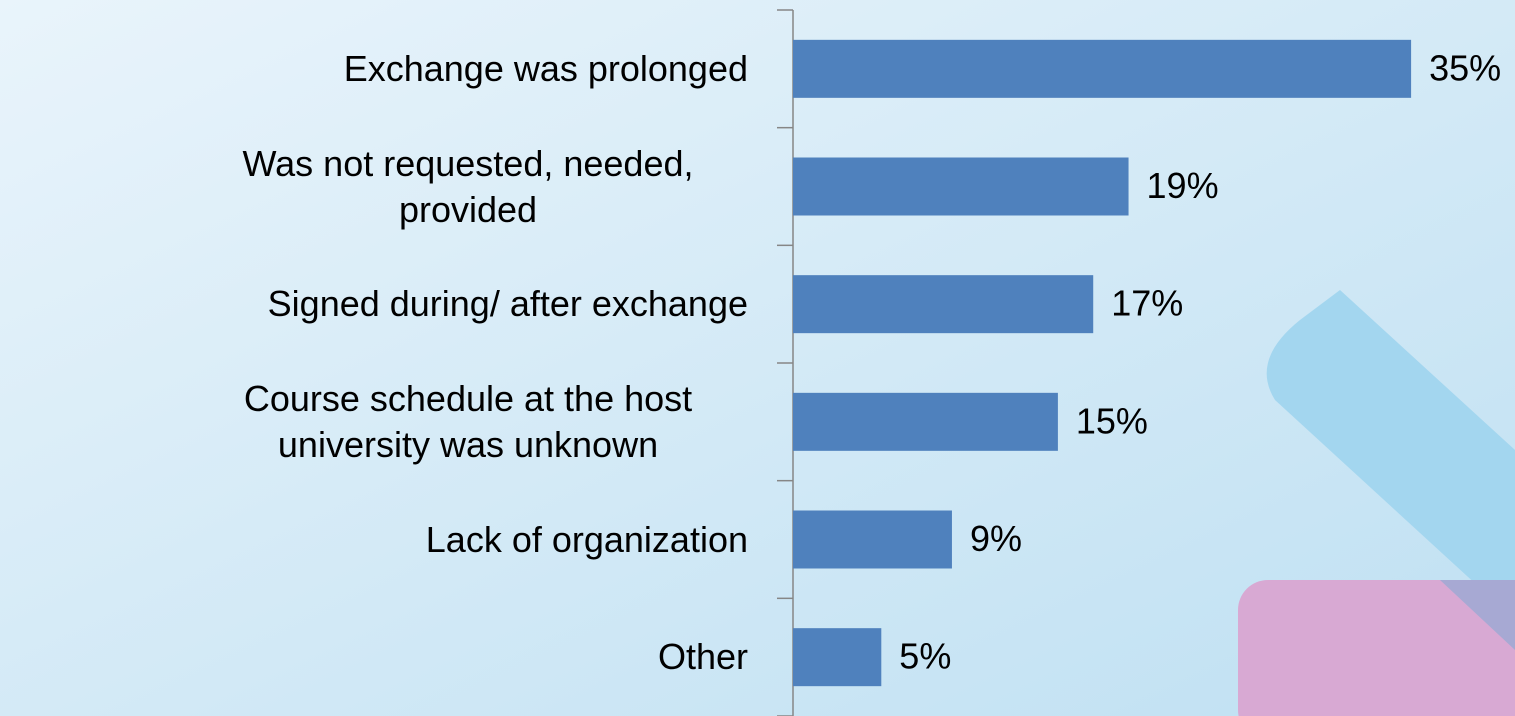 The image size is (1515, 716). Describe the element at coordinates (925, 656) in the screenshot. I see `value-label: 5%` at that location.